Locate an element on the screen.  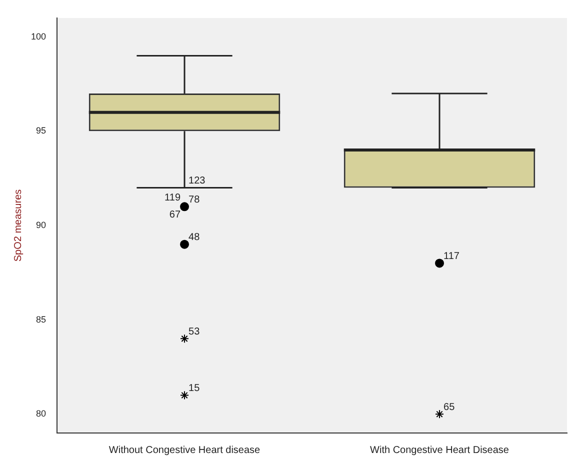
annotation: 119 is located at coordinates (172, 198).